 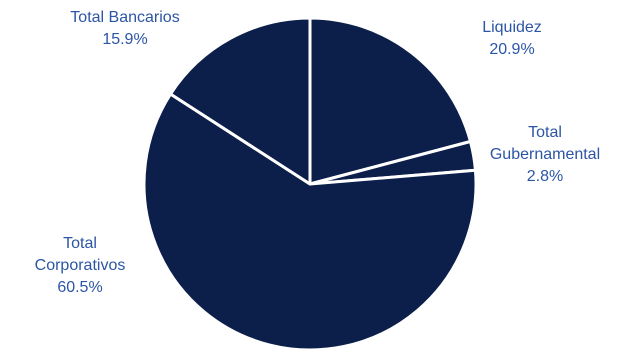 What do you see at coordinates (511, 49) in the screenshot?
I see `data-label-value: 20.9%` at bounding box center [511, 49].